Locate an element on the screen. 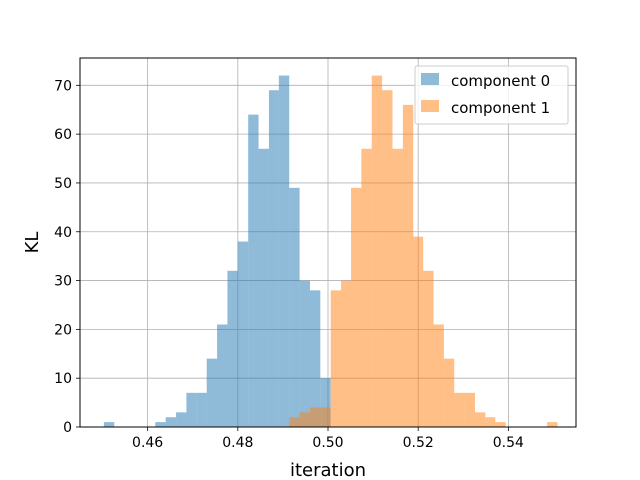  legend-box is located at coordinates (491, 95).